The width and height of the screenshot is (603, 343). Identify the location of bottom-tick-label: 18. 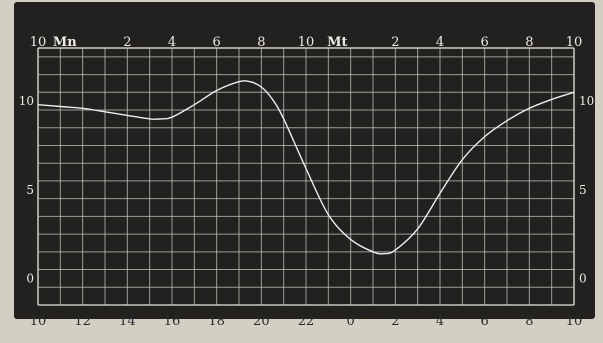
(216, 321).